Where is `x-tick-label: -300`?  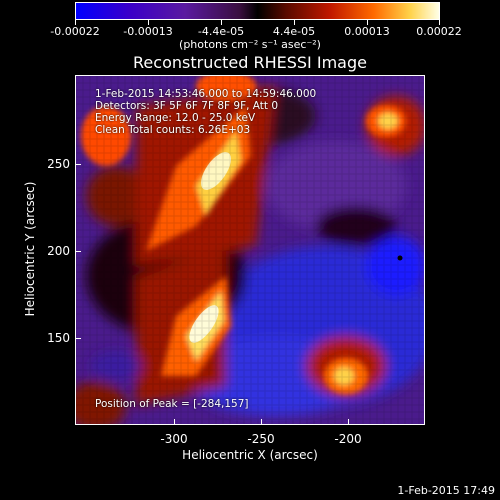 x-tick-label: -300 is located at coordinates (174, 439).